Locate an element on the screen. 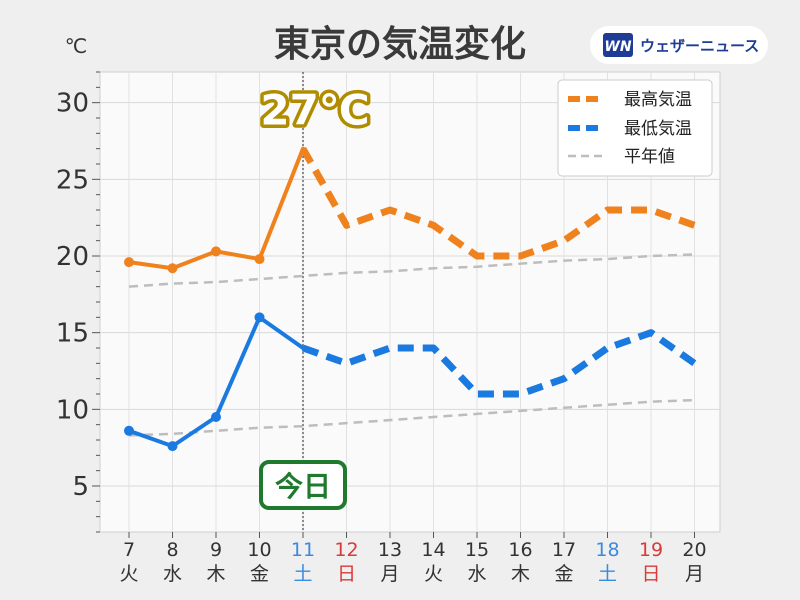 This screenshot has height=600, width=800. x-tick-date: 20 is located at coordinates (694, 550).